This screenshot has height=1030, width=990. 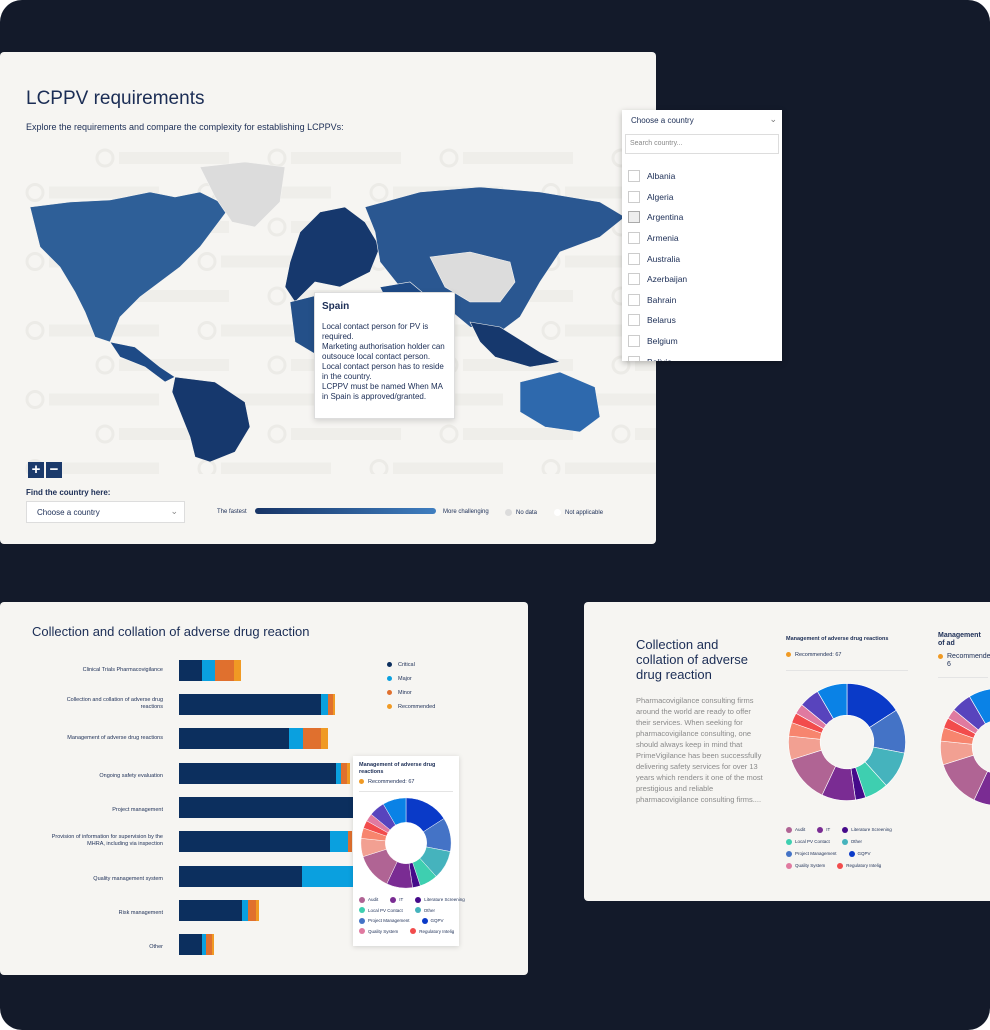 I want to click on country-select: Choose a country ⌄, so click(x=105, y=512).